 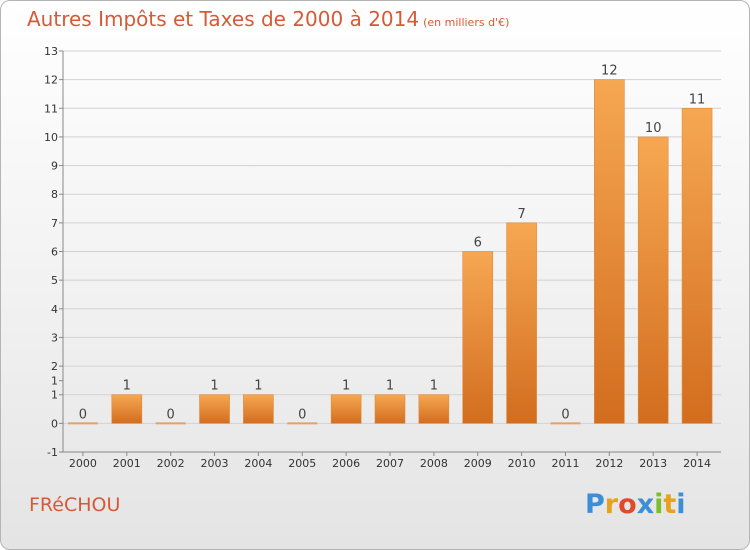 I want to click on x-tick-label: 2012, so click(x=609, y=463).